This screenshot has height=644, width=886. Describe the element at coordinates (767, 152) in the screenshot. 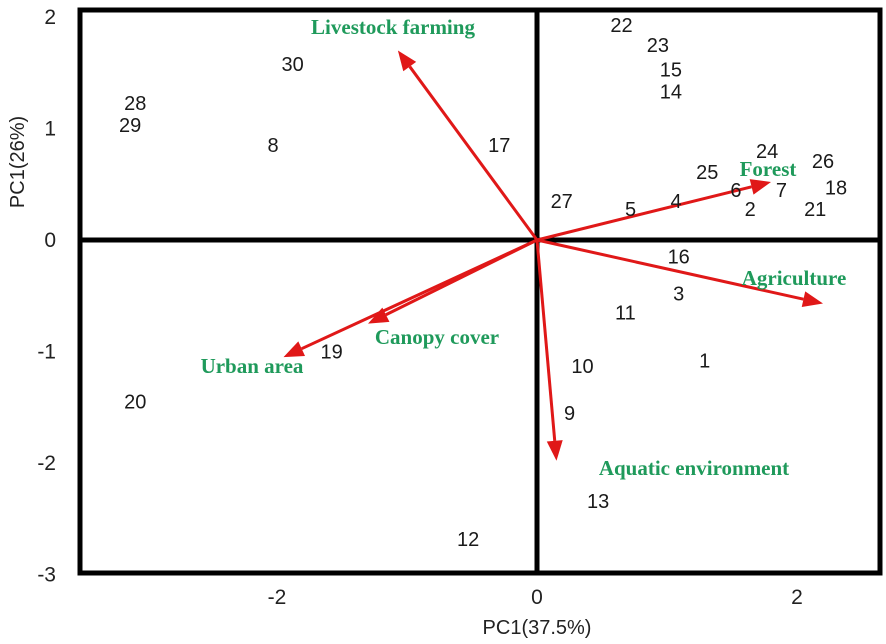

I see `observation-label: 24` at that location.